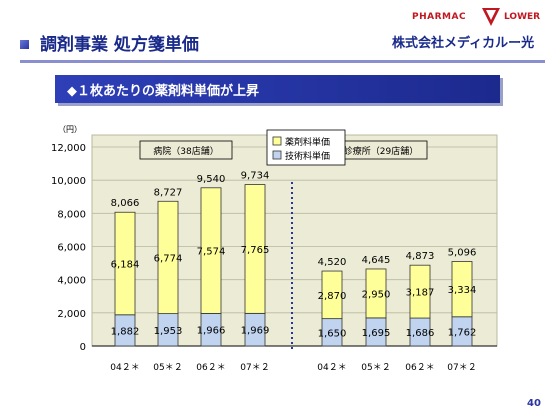 The image size is (560, 420). I want to click on title-bullet-icon, so click(24, 44).